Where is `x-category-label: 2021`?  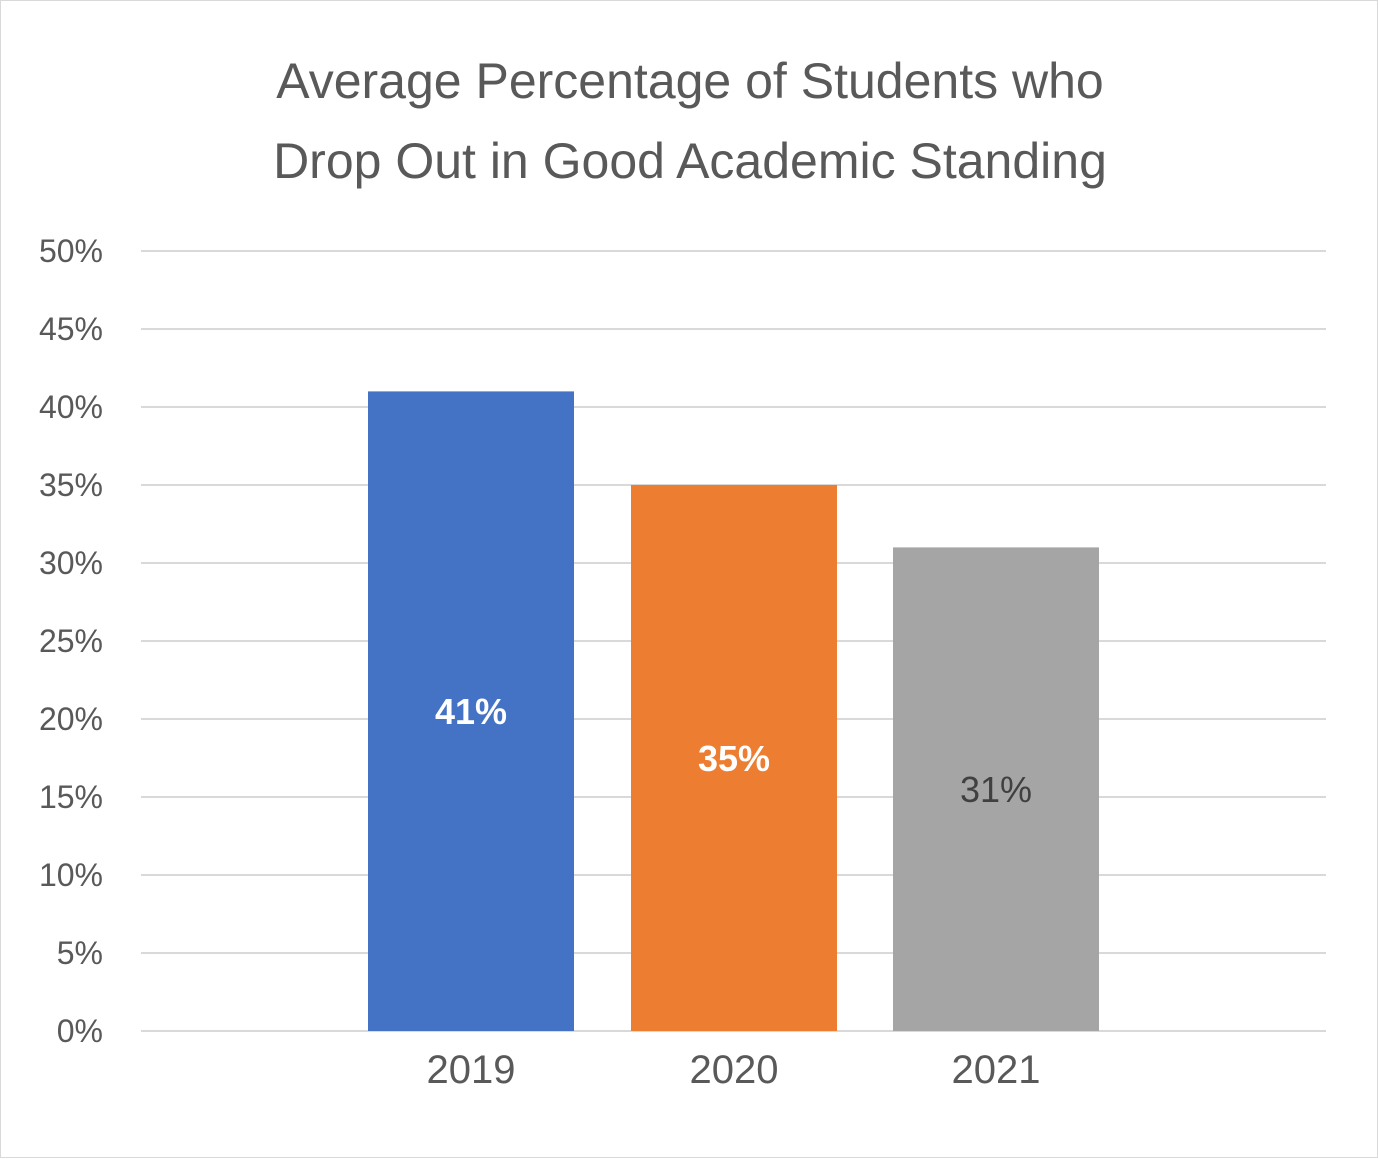 x-category-label: 2021 is located at coordinates (996, 1070).